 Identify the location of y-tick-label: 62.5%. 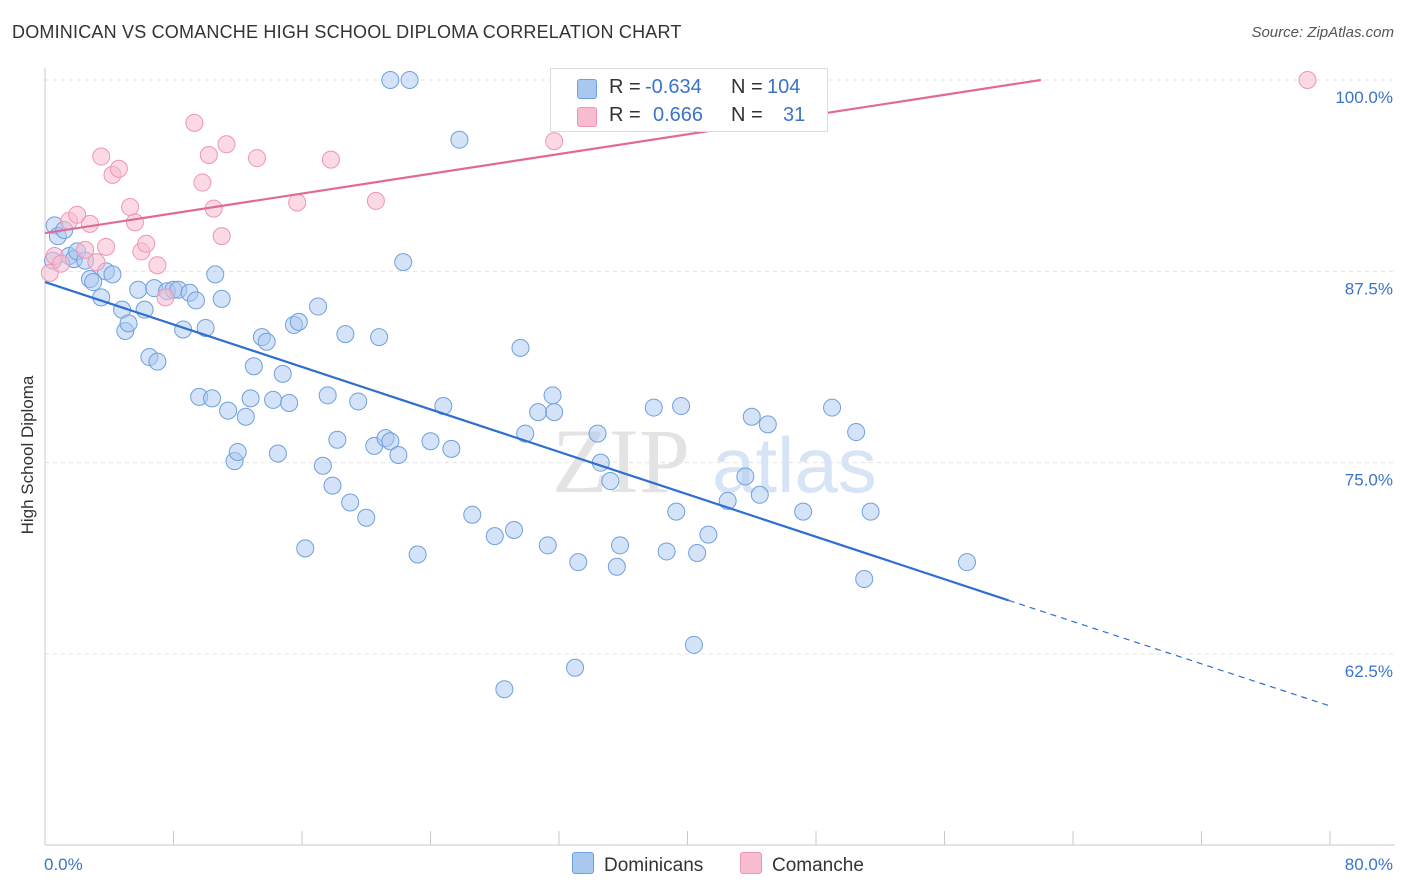
(1369, 671).